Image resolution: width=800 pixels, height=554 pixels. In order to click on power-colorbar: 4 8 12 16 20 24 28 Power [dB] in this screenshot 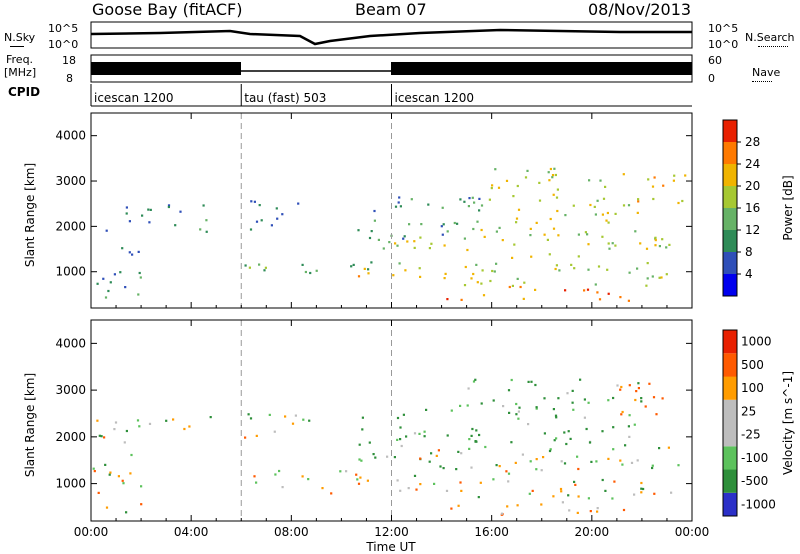, I will do `click(758, 208)`.